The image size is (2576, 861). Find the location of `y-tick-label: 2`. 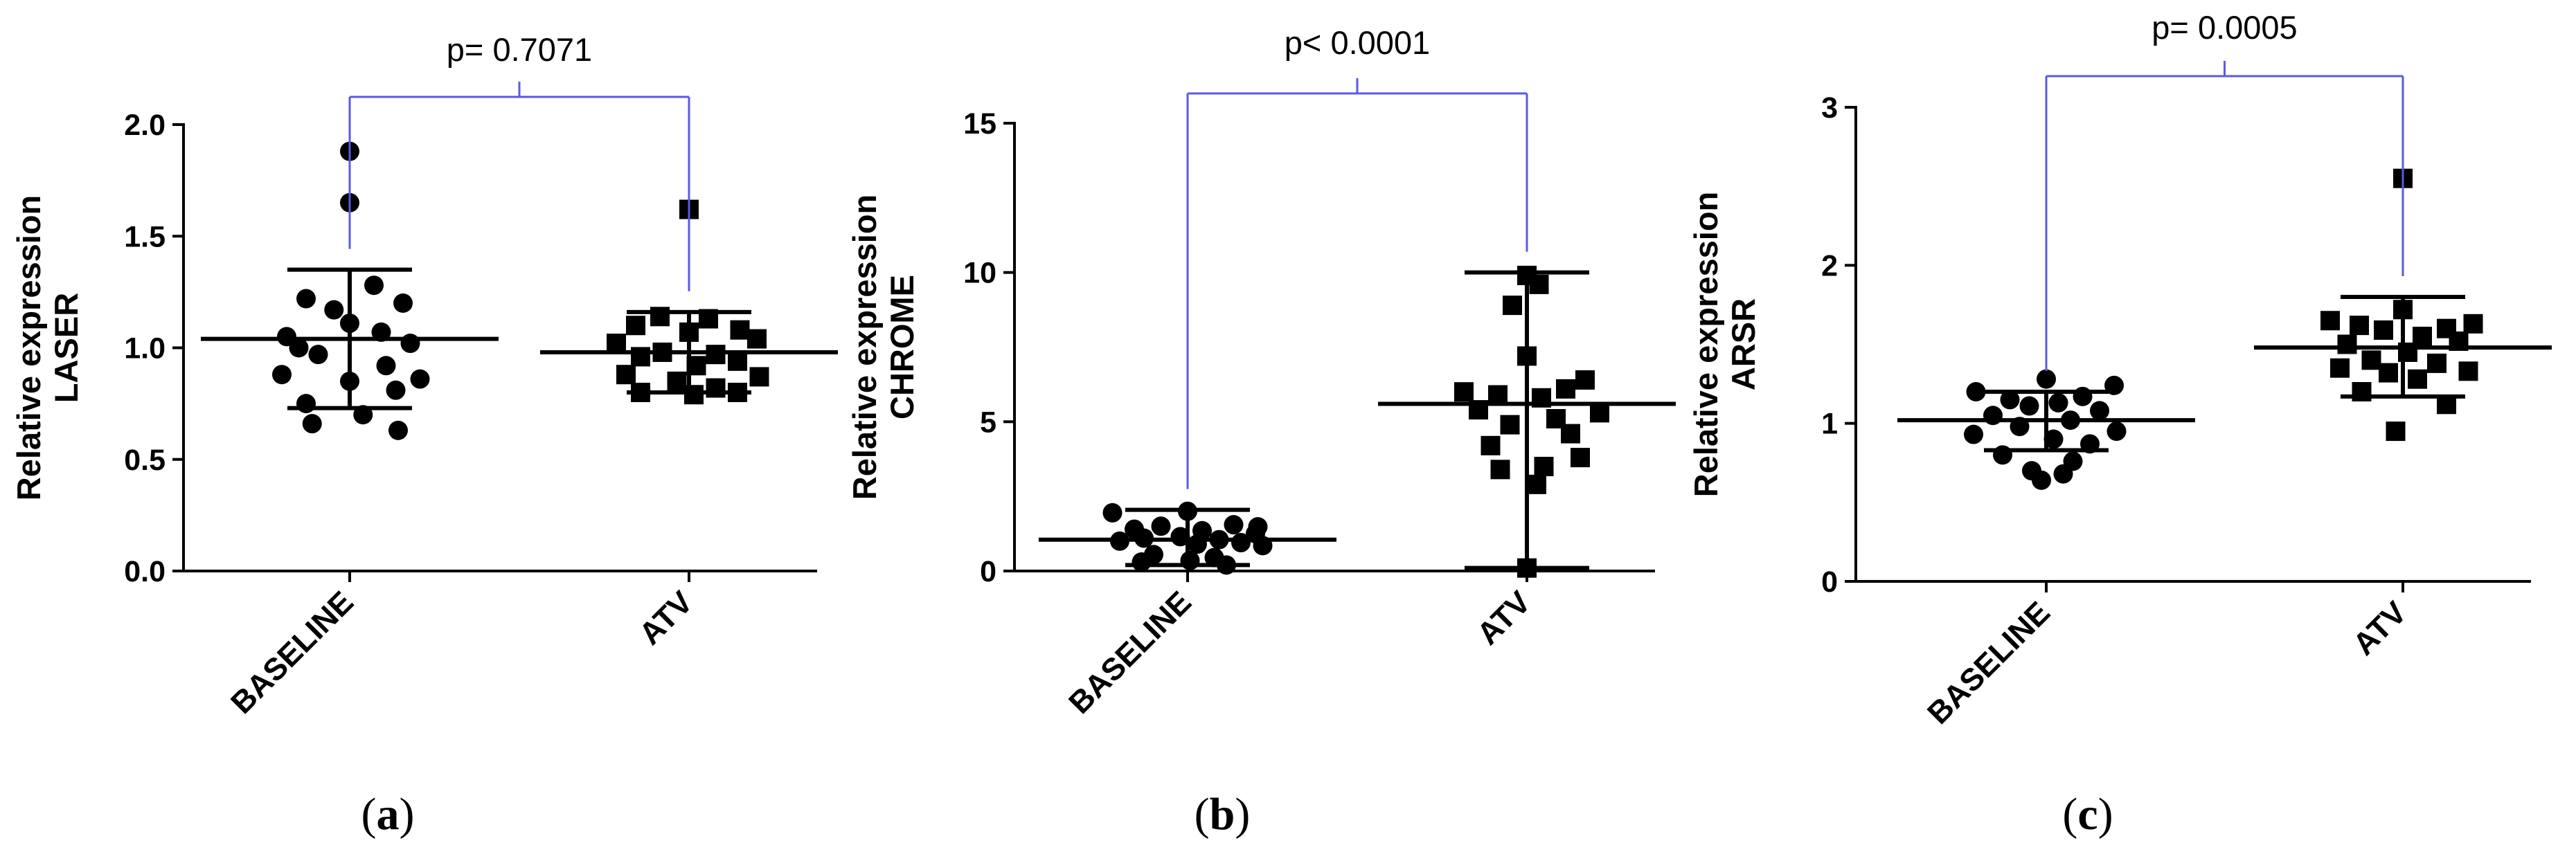

y-tick-label: 2 is located at coordinates (1830, 265).